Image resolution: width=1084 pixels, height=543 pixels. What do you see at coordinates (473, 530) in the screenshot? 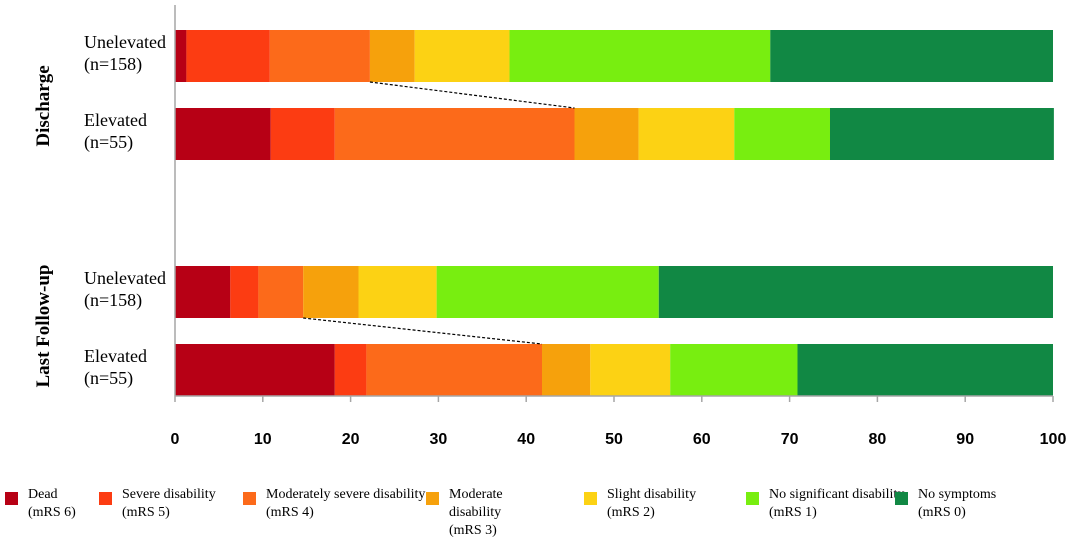
I see `legend-label-line3: (mRS 3)` at bounding box center [473, 530].